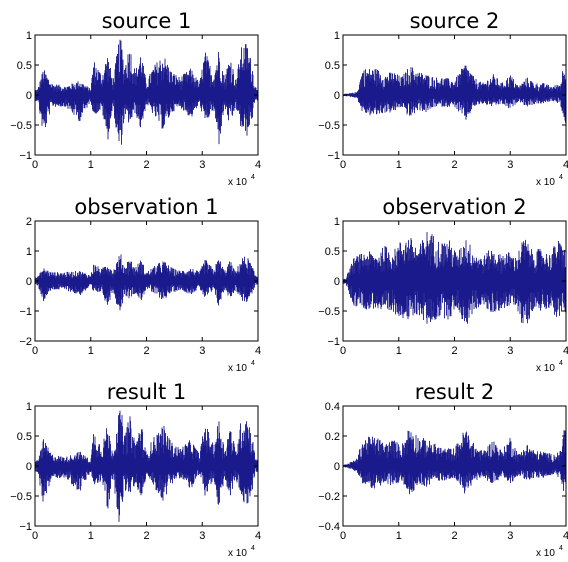  What do you see at coordinates (333, 156) in the screenshot?
I see `chart-2-y-tick-label: −1` at bounding box center [333, 156].